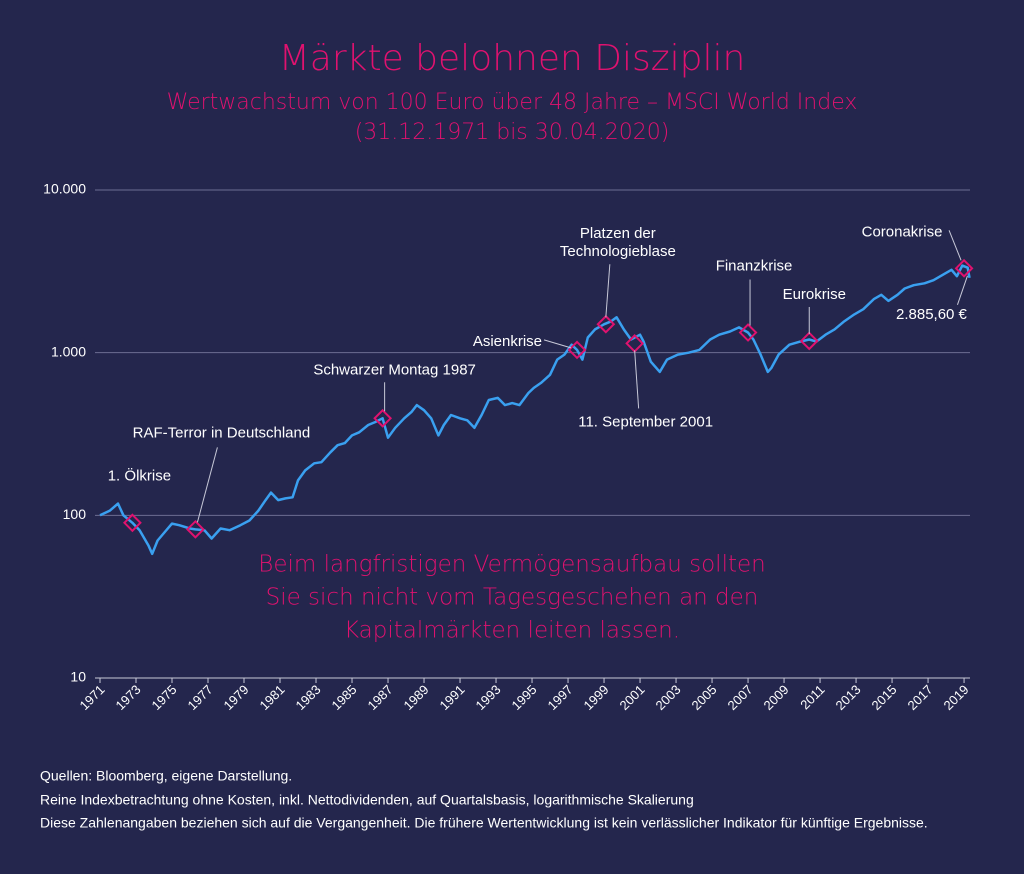  I want to click on annotation-label: Finanzkrise, so click(754, 265).